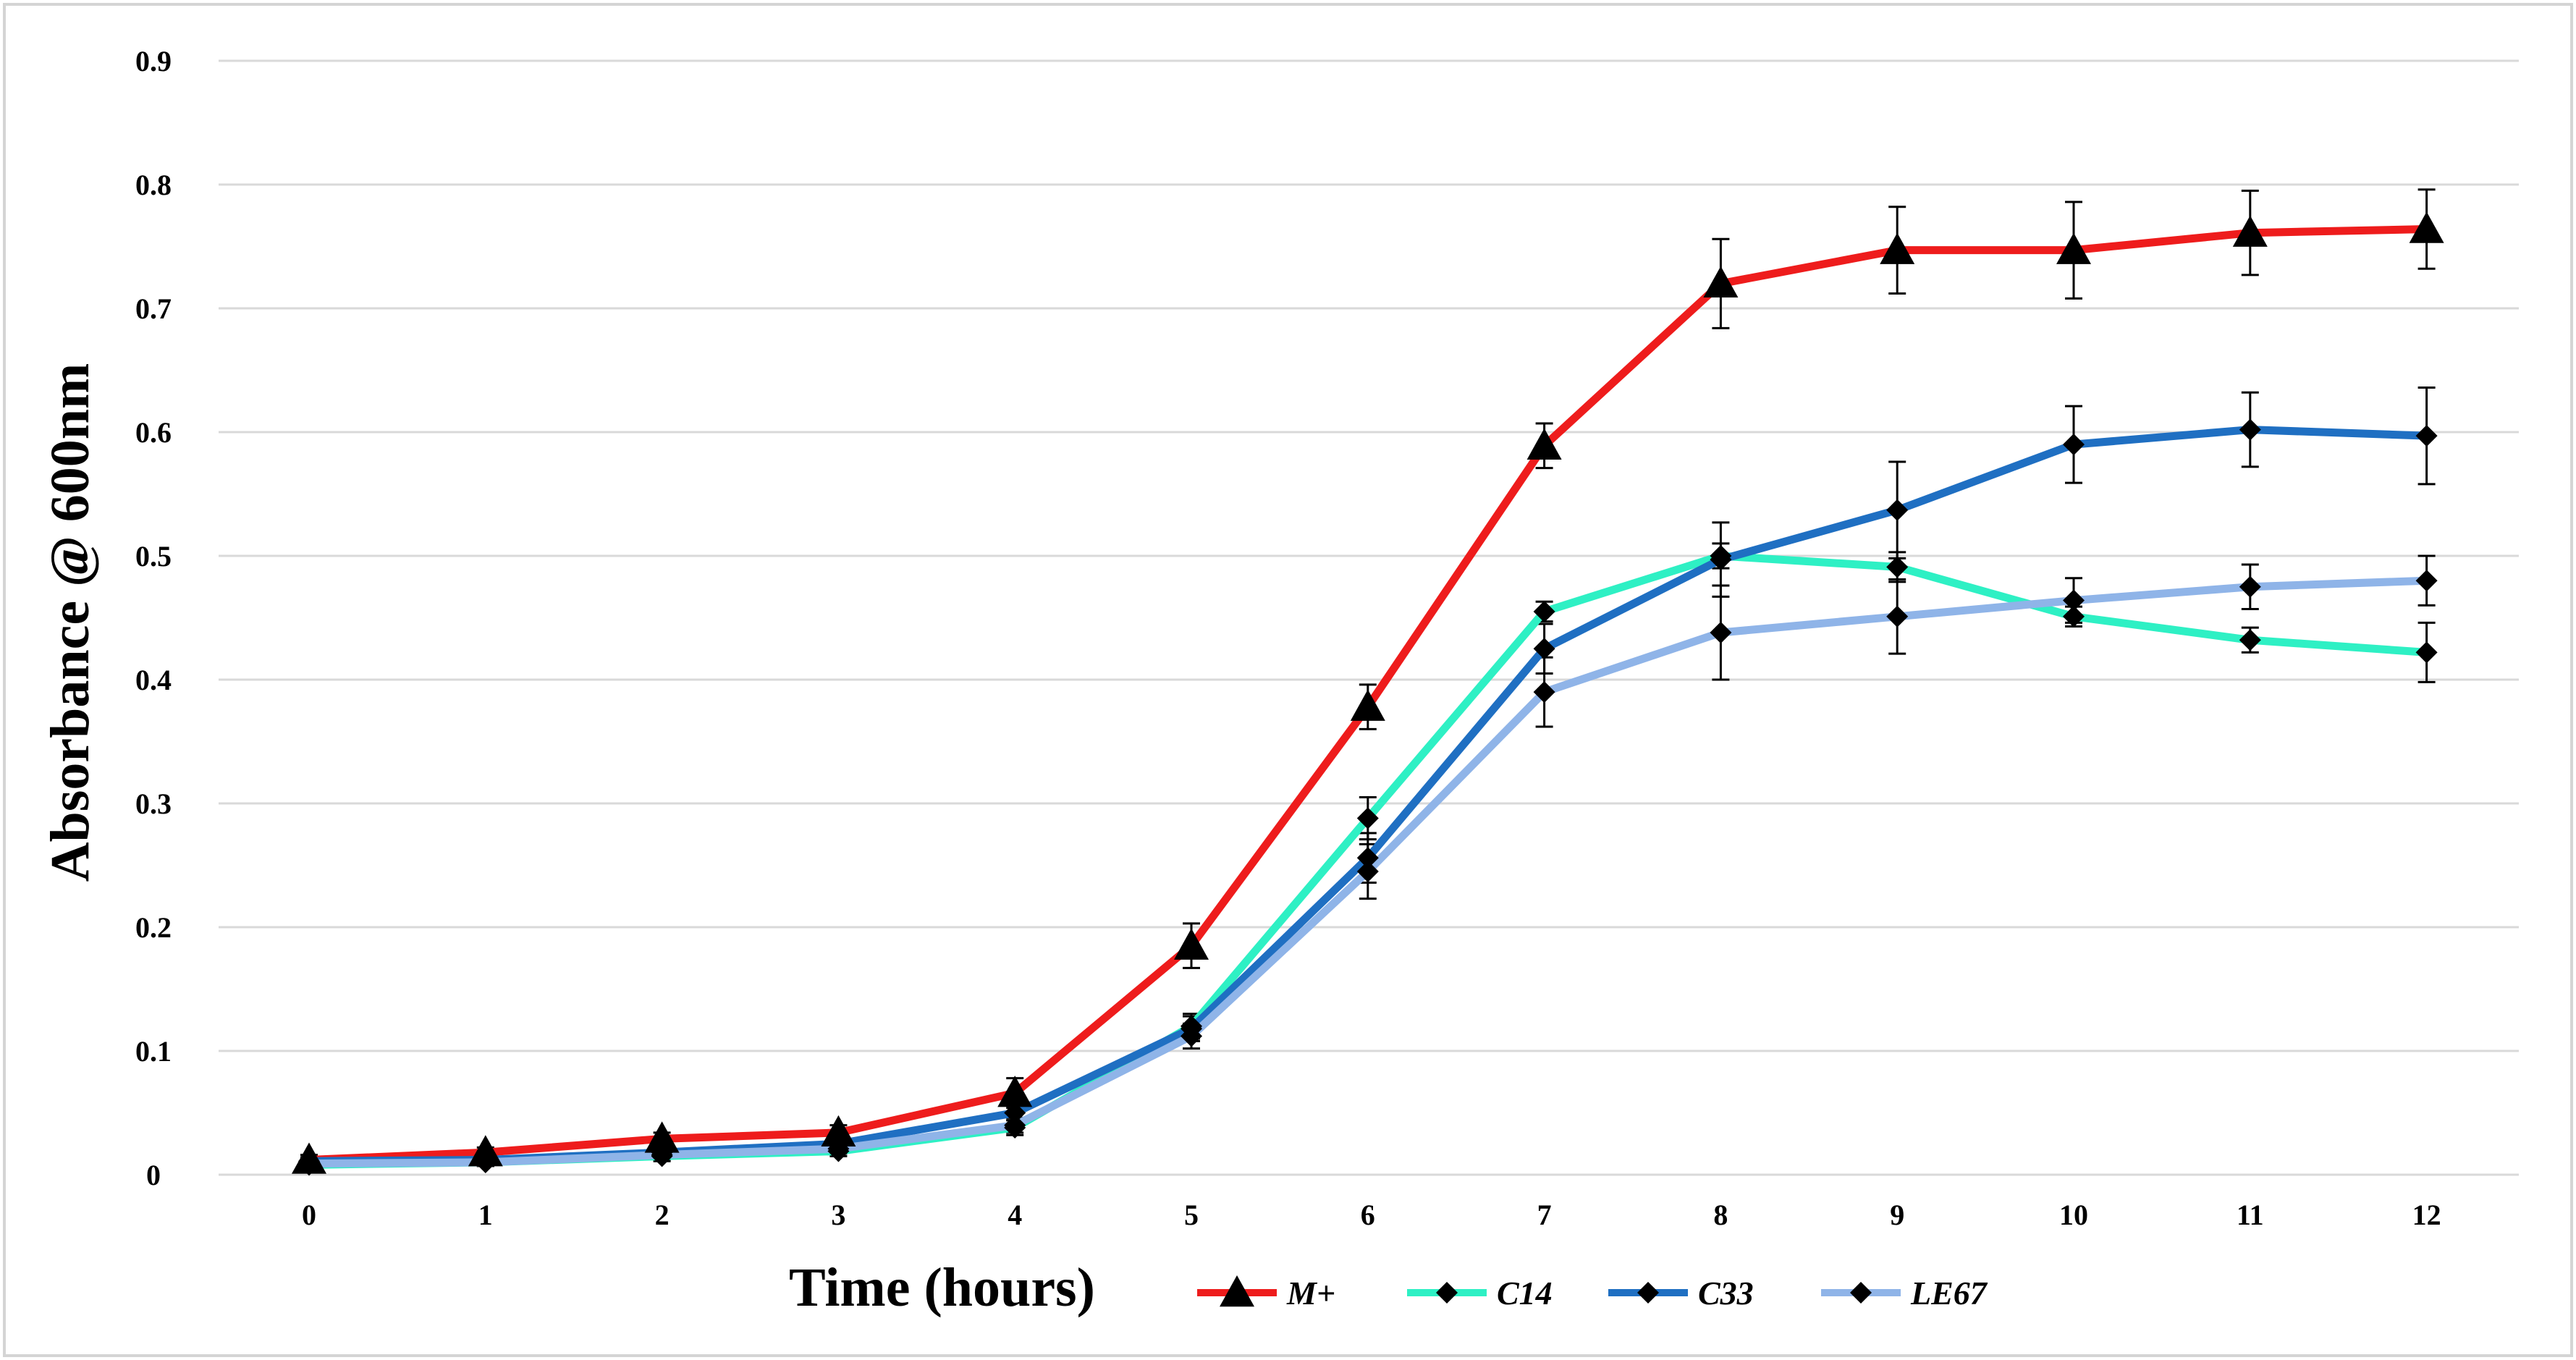 This screenshot has width=2576, height=1360. I want to click on y-tick-label-3: 0.3, so click(153, 804).